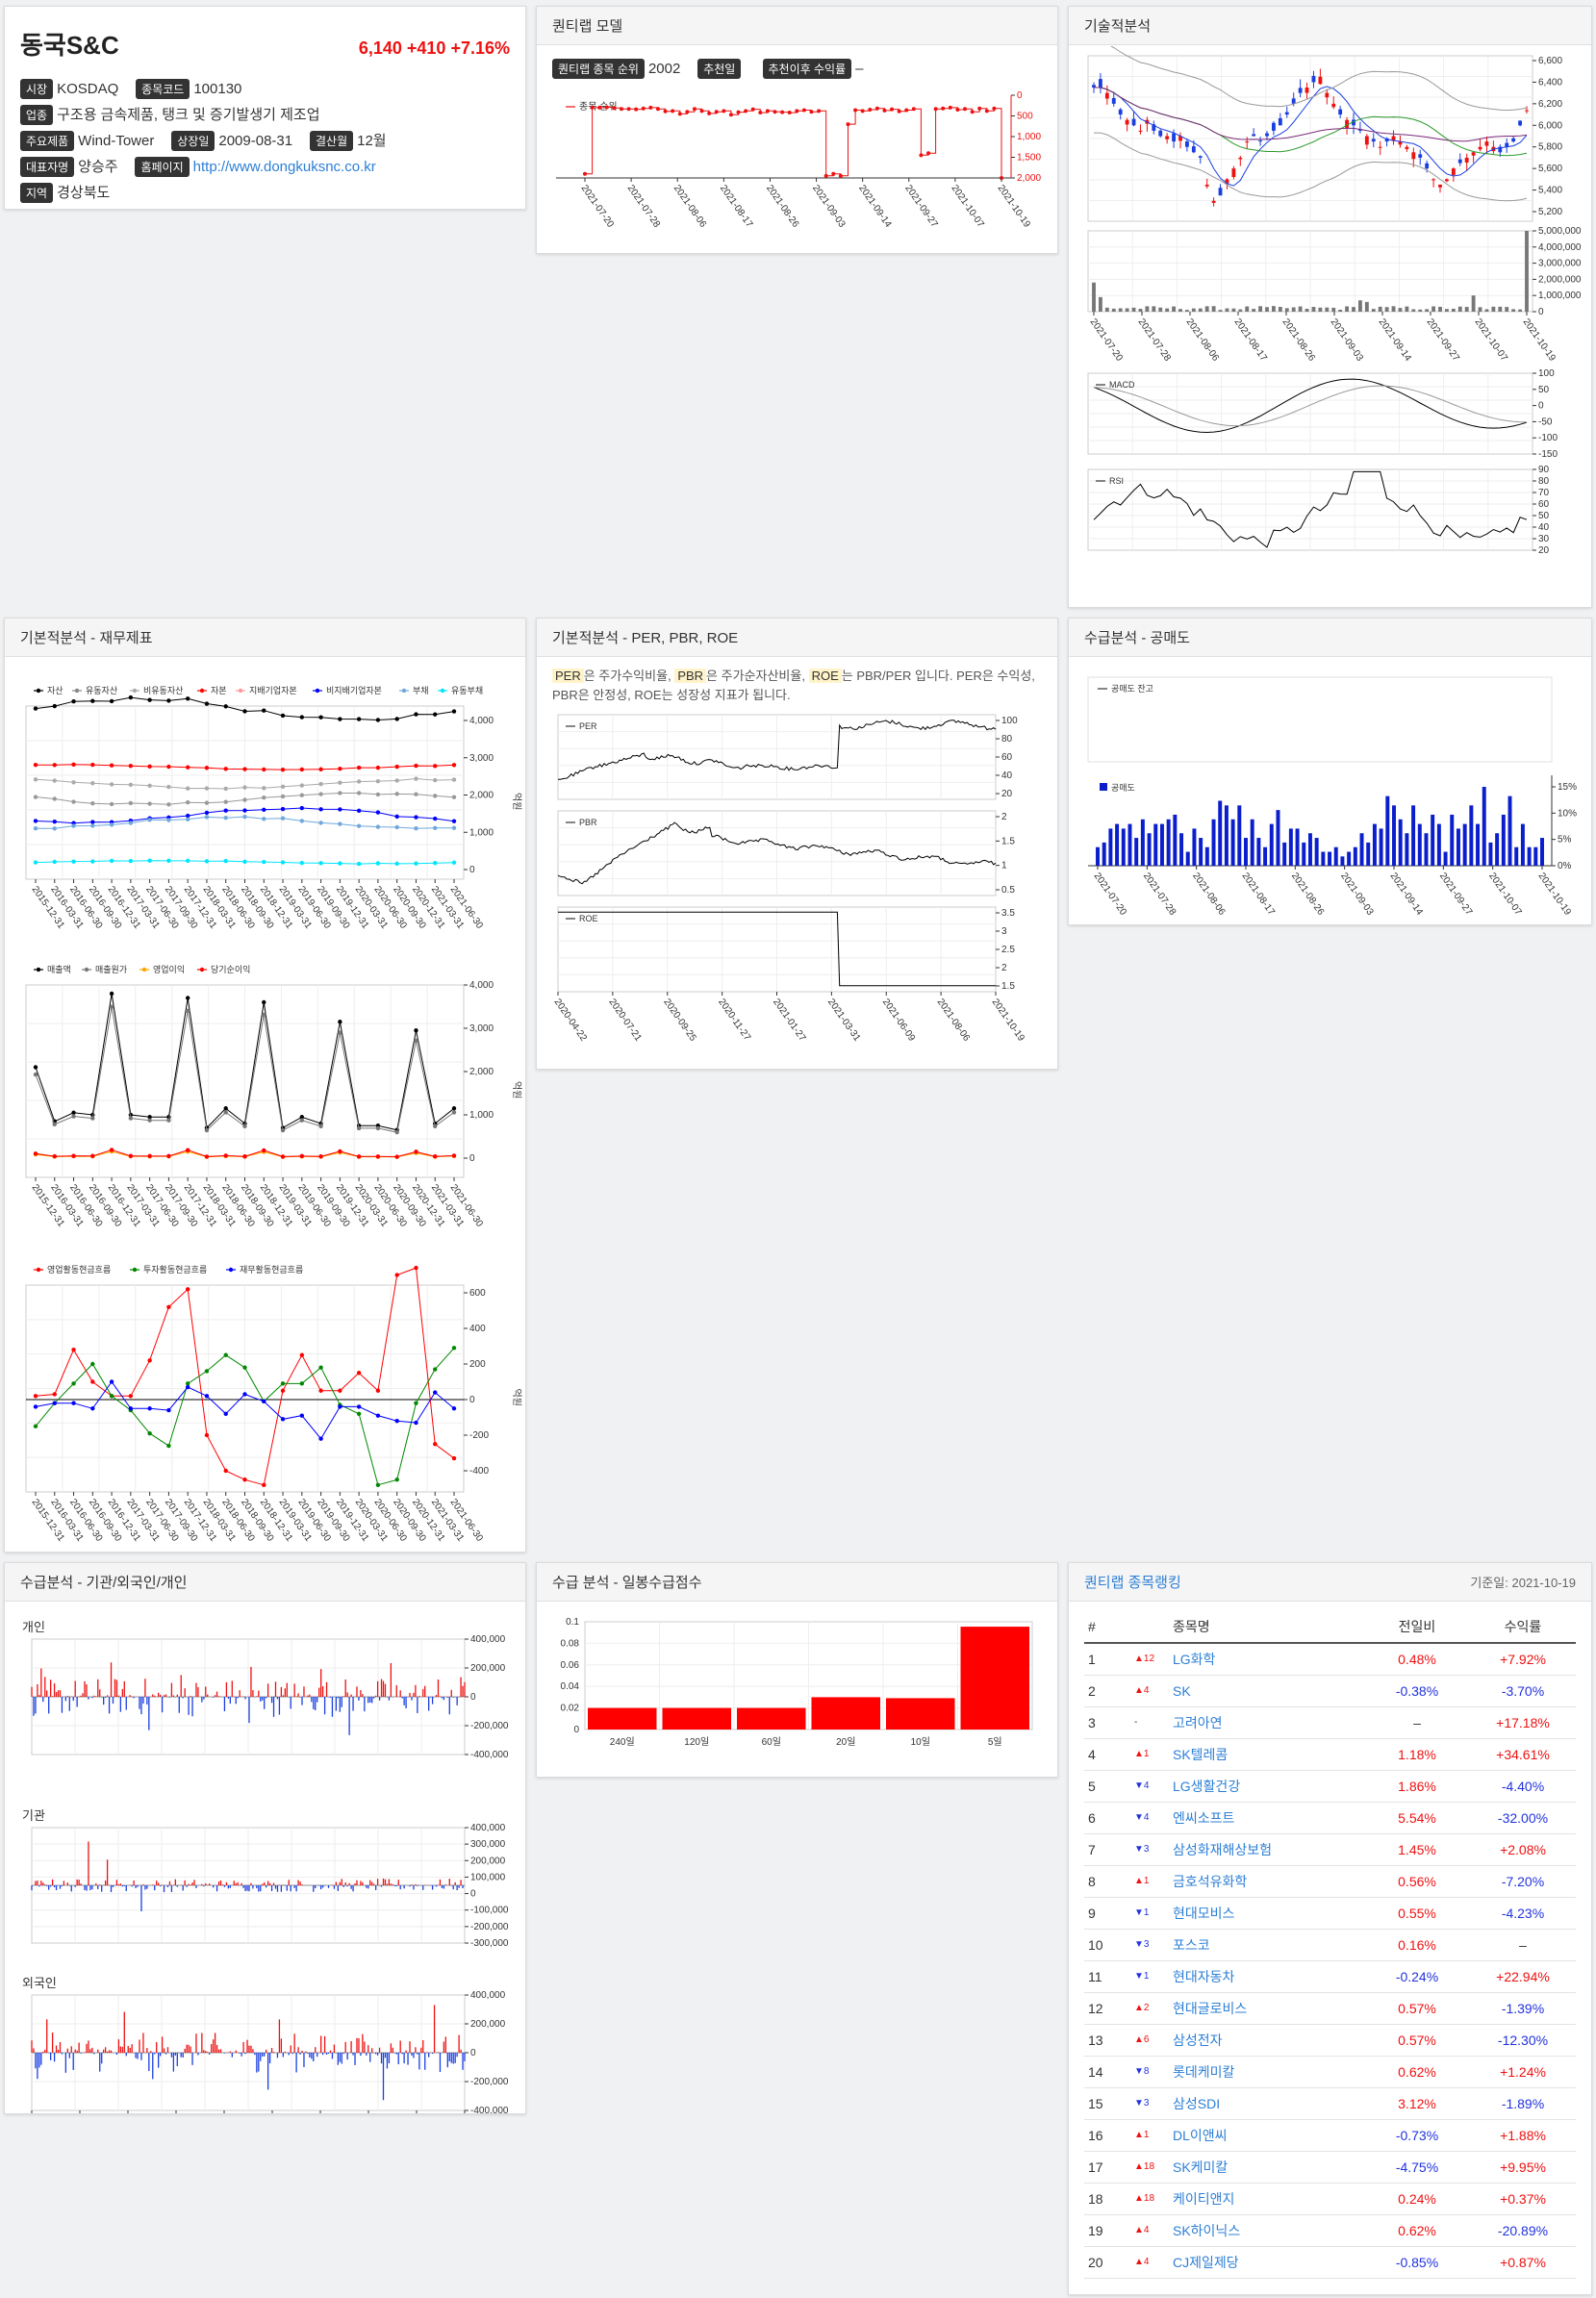 This screenshot has width=1596, height=2298. Describe the element at coordinates (1004, 817) in the screenshot. I see `y-tick-label: 2` at that location.